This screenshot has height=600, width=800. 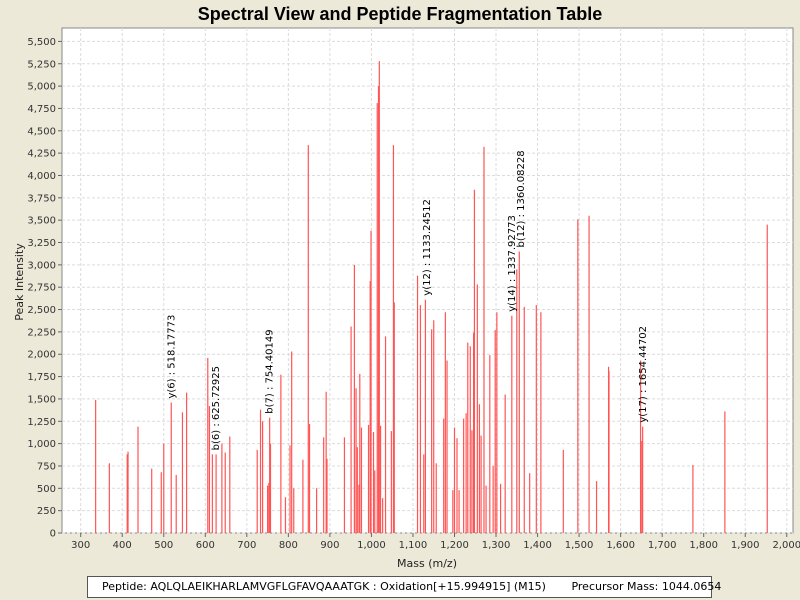 I want to click on y-tick-label: 4,250, so click(x=41, y=154).